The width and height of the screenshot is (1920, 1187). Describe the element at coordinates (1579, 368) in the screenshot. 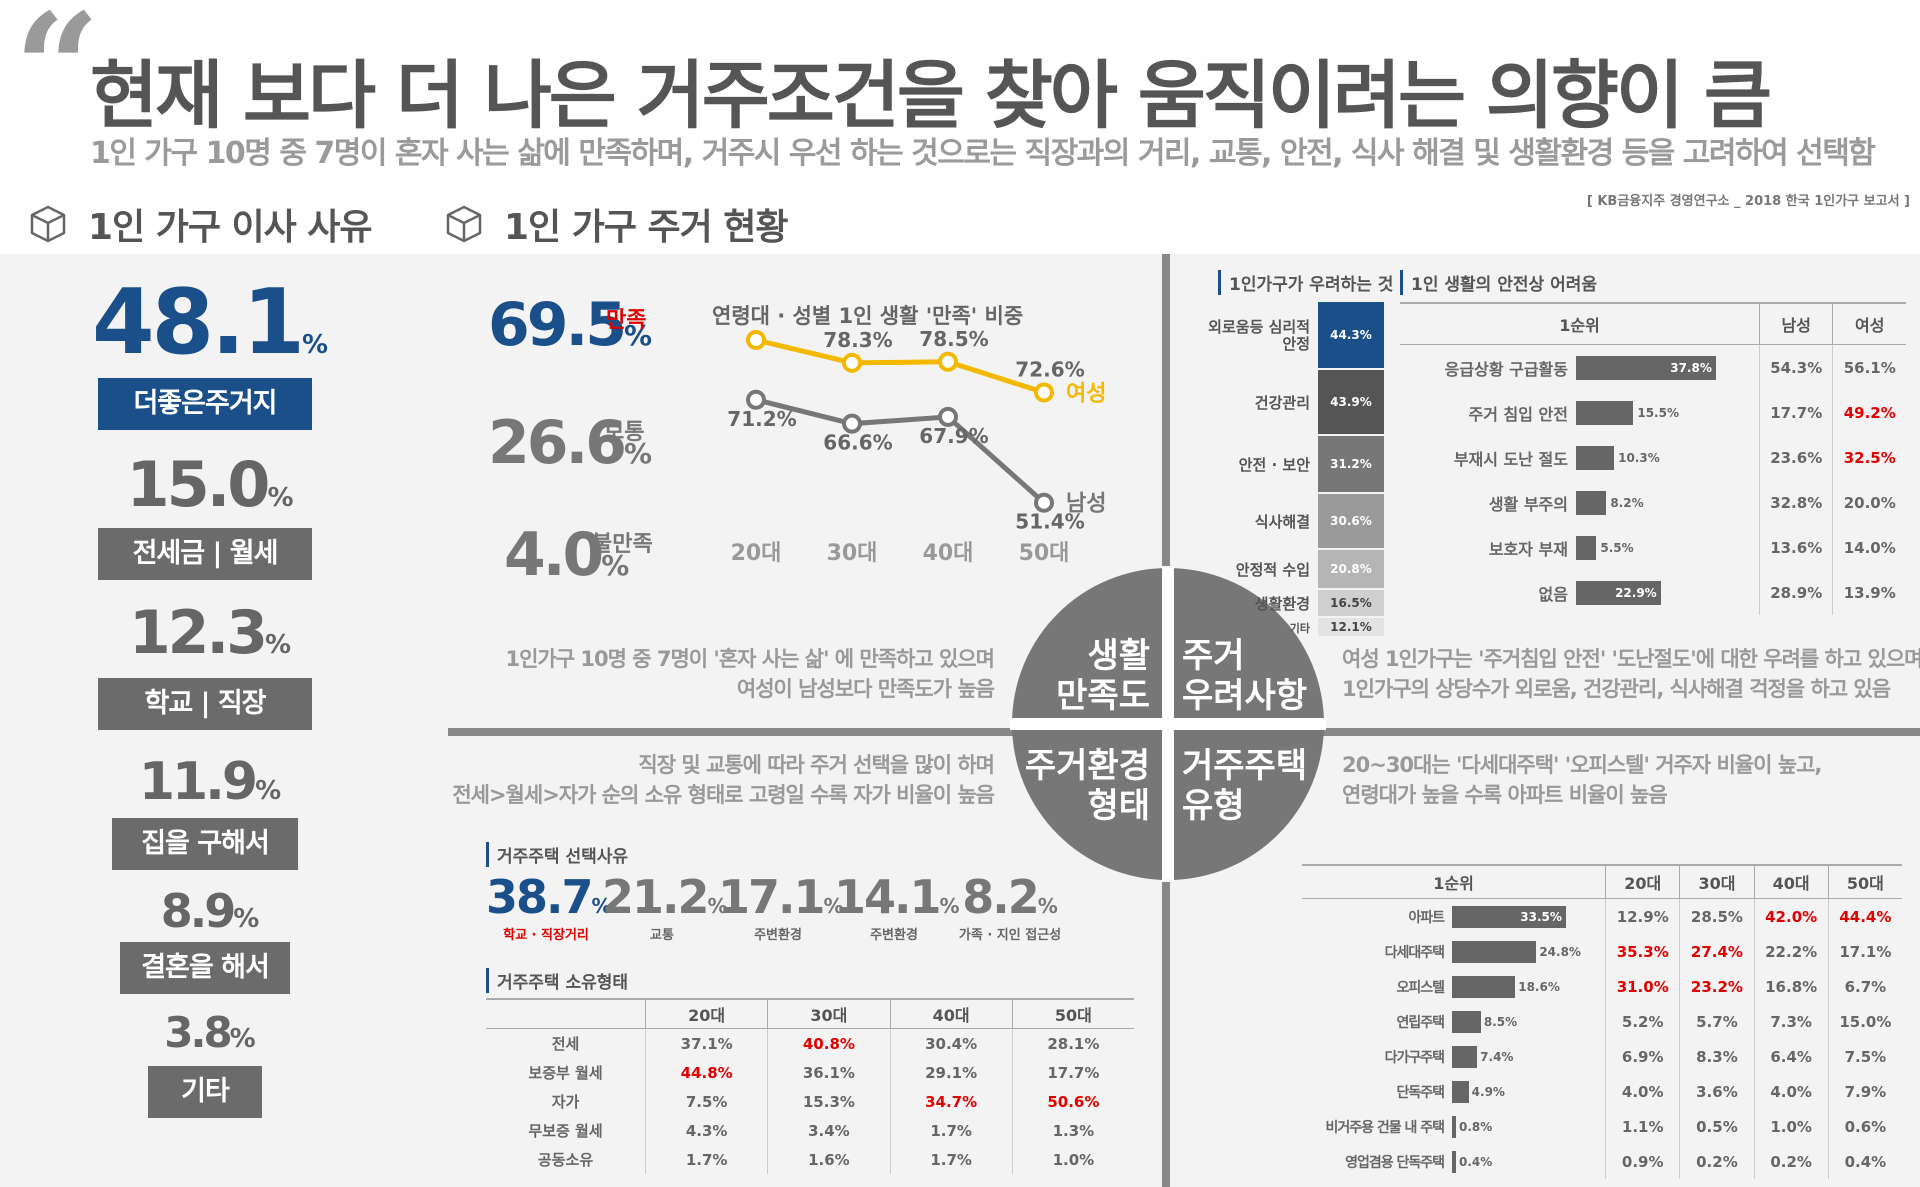

I see `bar-cell: 응급상황 구급활동 37.8%` at that location.